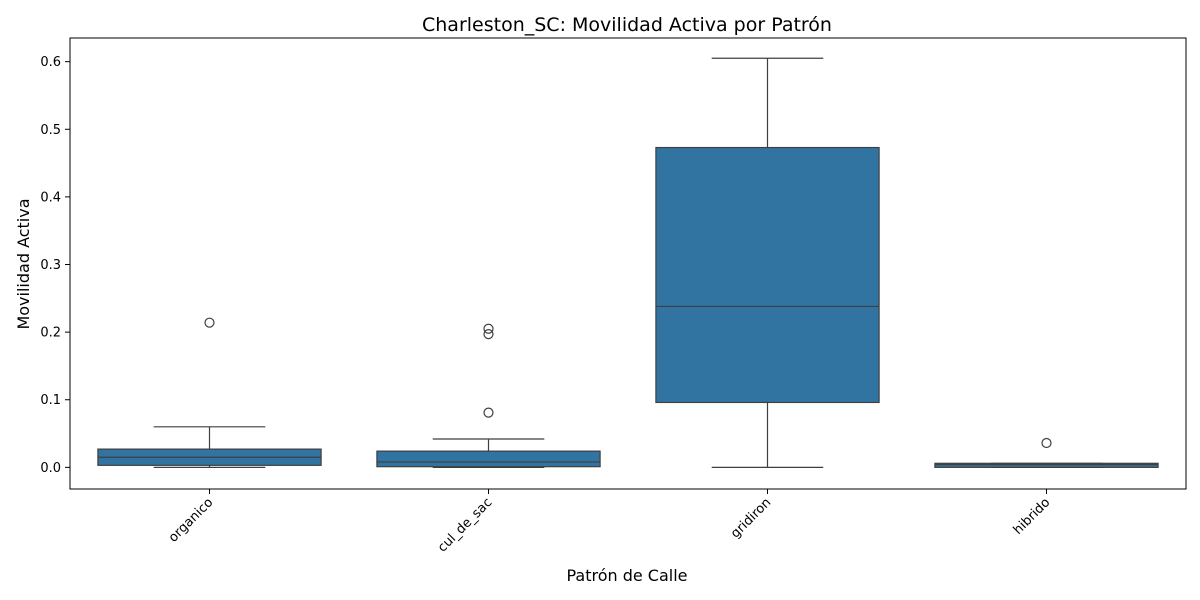  What do you see at coordinates (50, 400) in the screenshot?
I see `y-tick-label: 0.1` at bounding box center [50, 400].